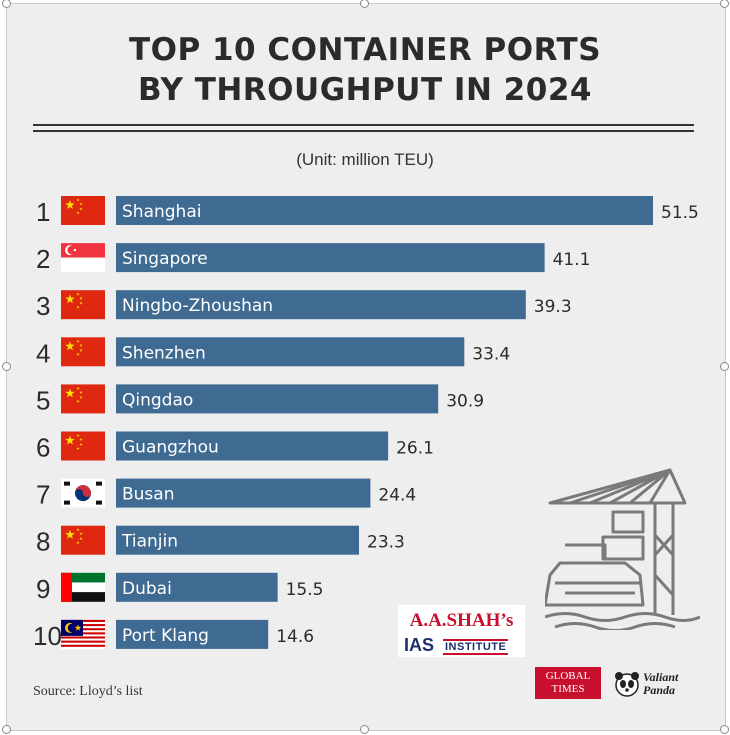 The width and height of the screenshot is (730, 735). I want to click on brand-institute: INSTITUTE, so click(476, 647).